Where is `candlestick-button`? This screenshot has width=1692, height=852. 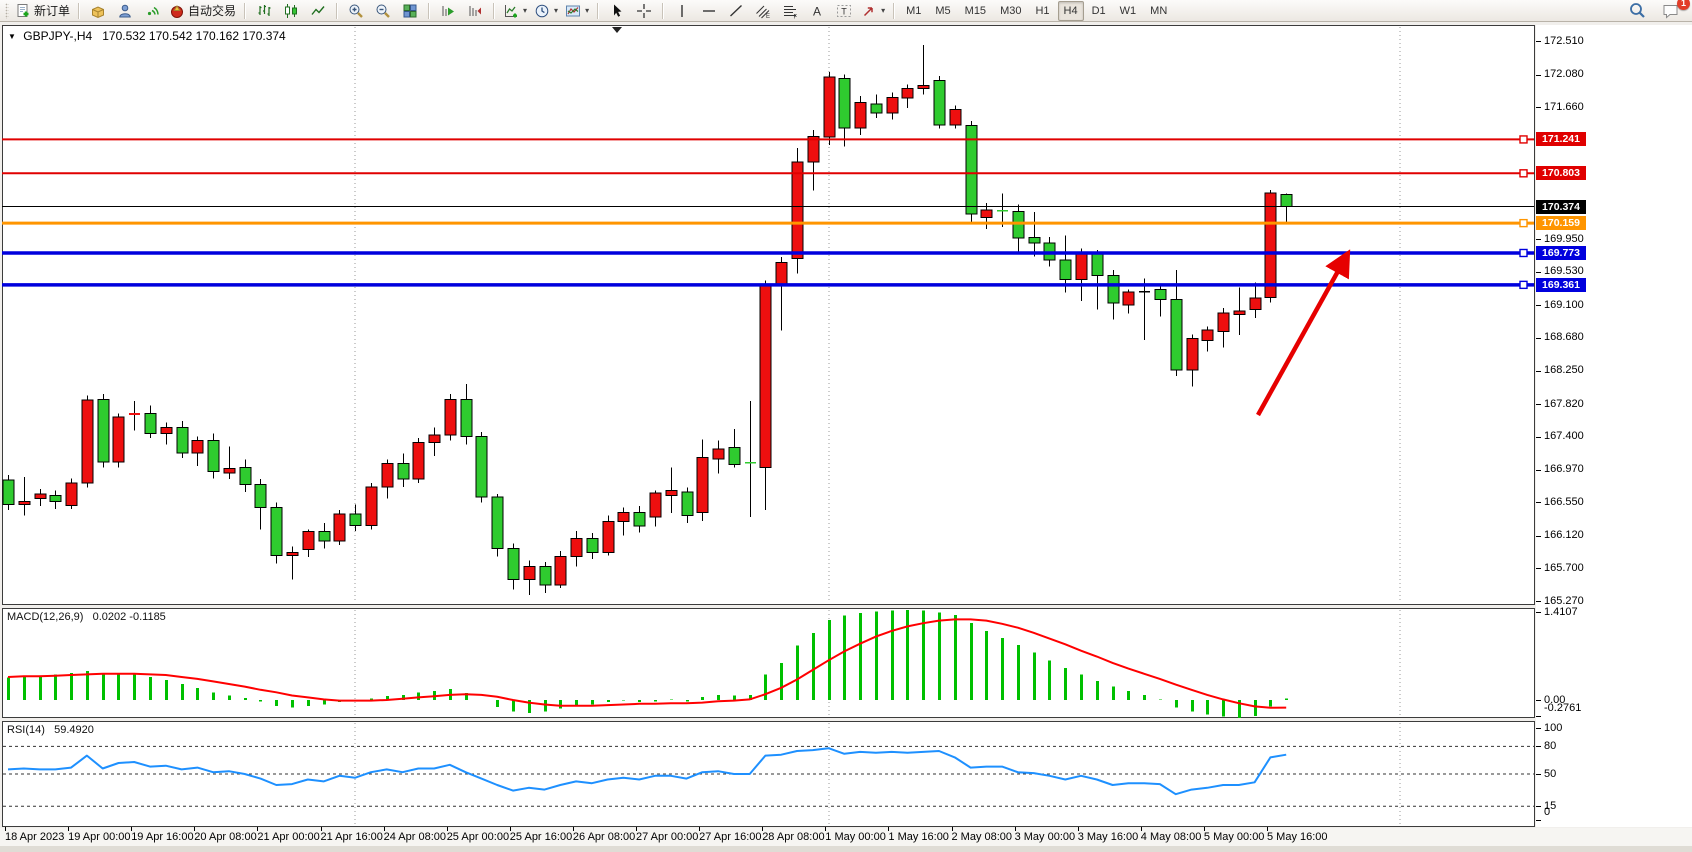
candlestick-button is located at coordinates (291, 11).